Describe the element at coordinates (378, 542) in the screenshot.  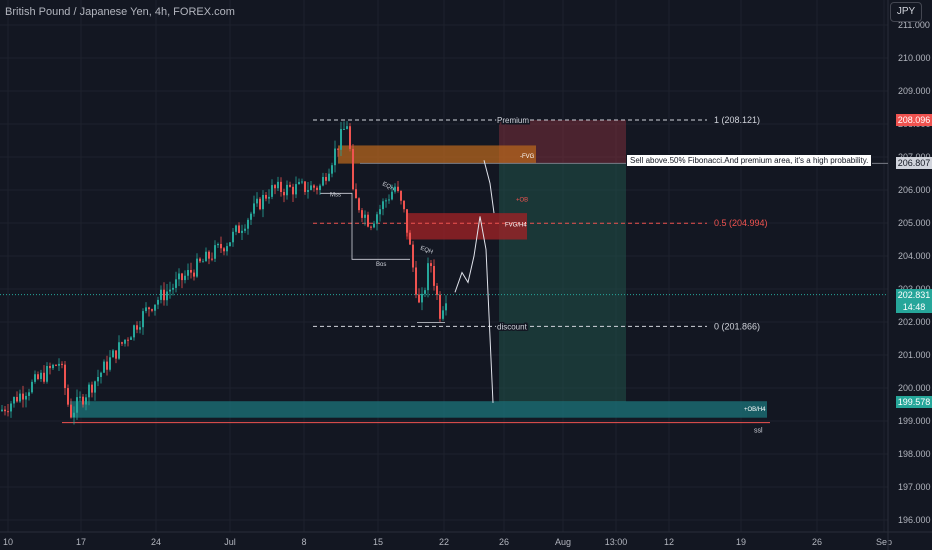
I see `x-tick-label: 15` at that location.